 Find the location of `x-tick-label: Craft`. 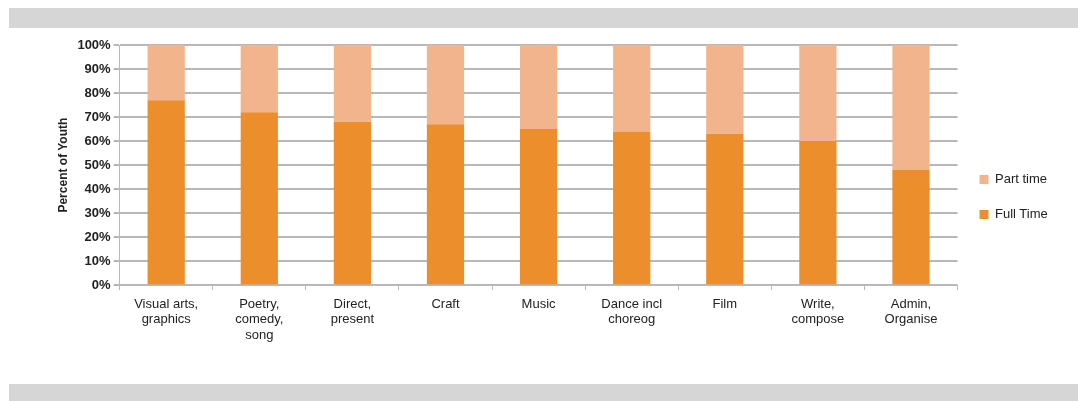

x-tick-label: Craft is located at coordinates (445, 303).